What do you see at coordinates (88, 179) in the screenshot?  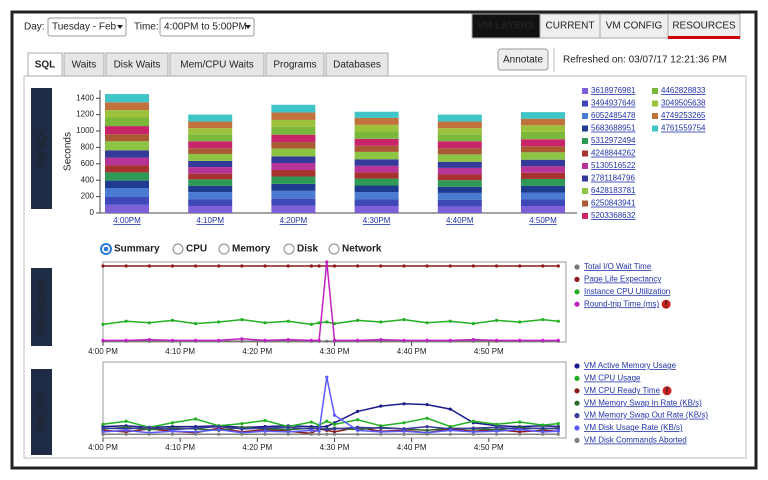 I see `y-tick-label: 400` at bounding box center [88, 179].